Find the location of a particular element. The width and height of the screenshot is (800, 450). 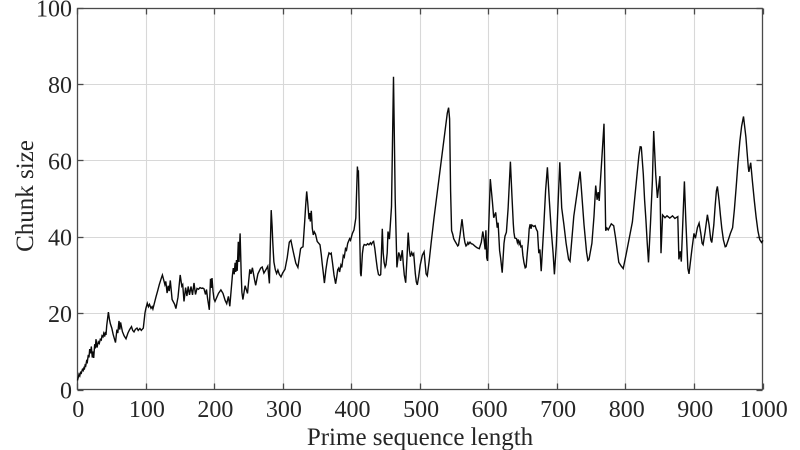

svg-text: 40 is located at coordinates (60, 239).